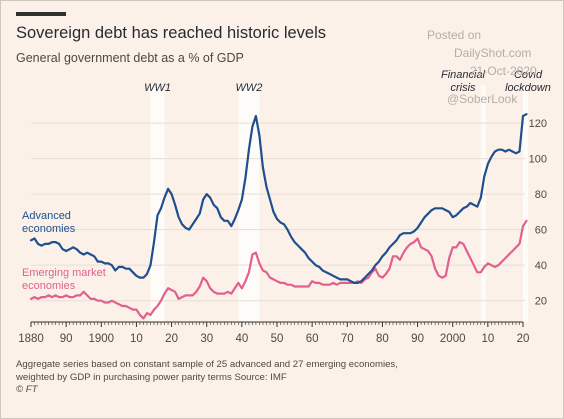  Describe the element at coordinates (482, 99) in the screenshot. I see `watermark-handle: @SoberLook` at that location.